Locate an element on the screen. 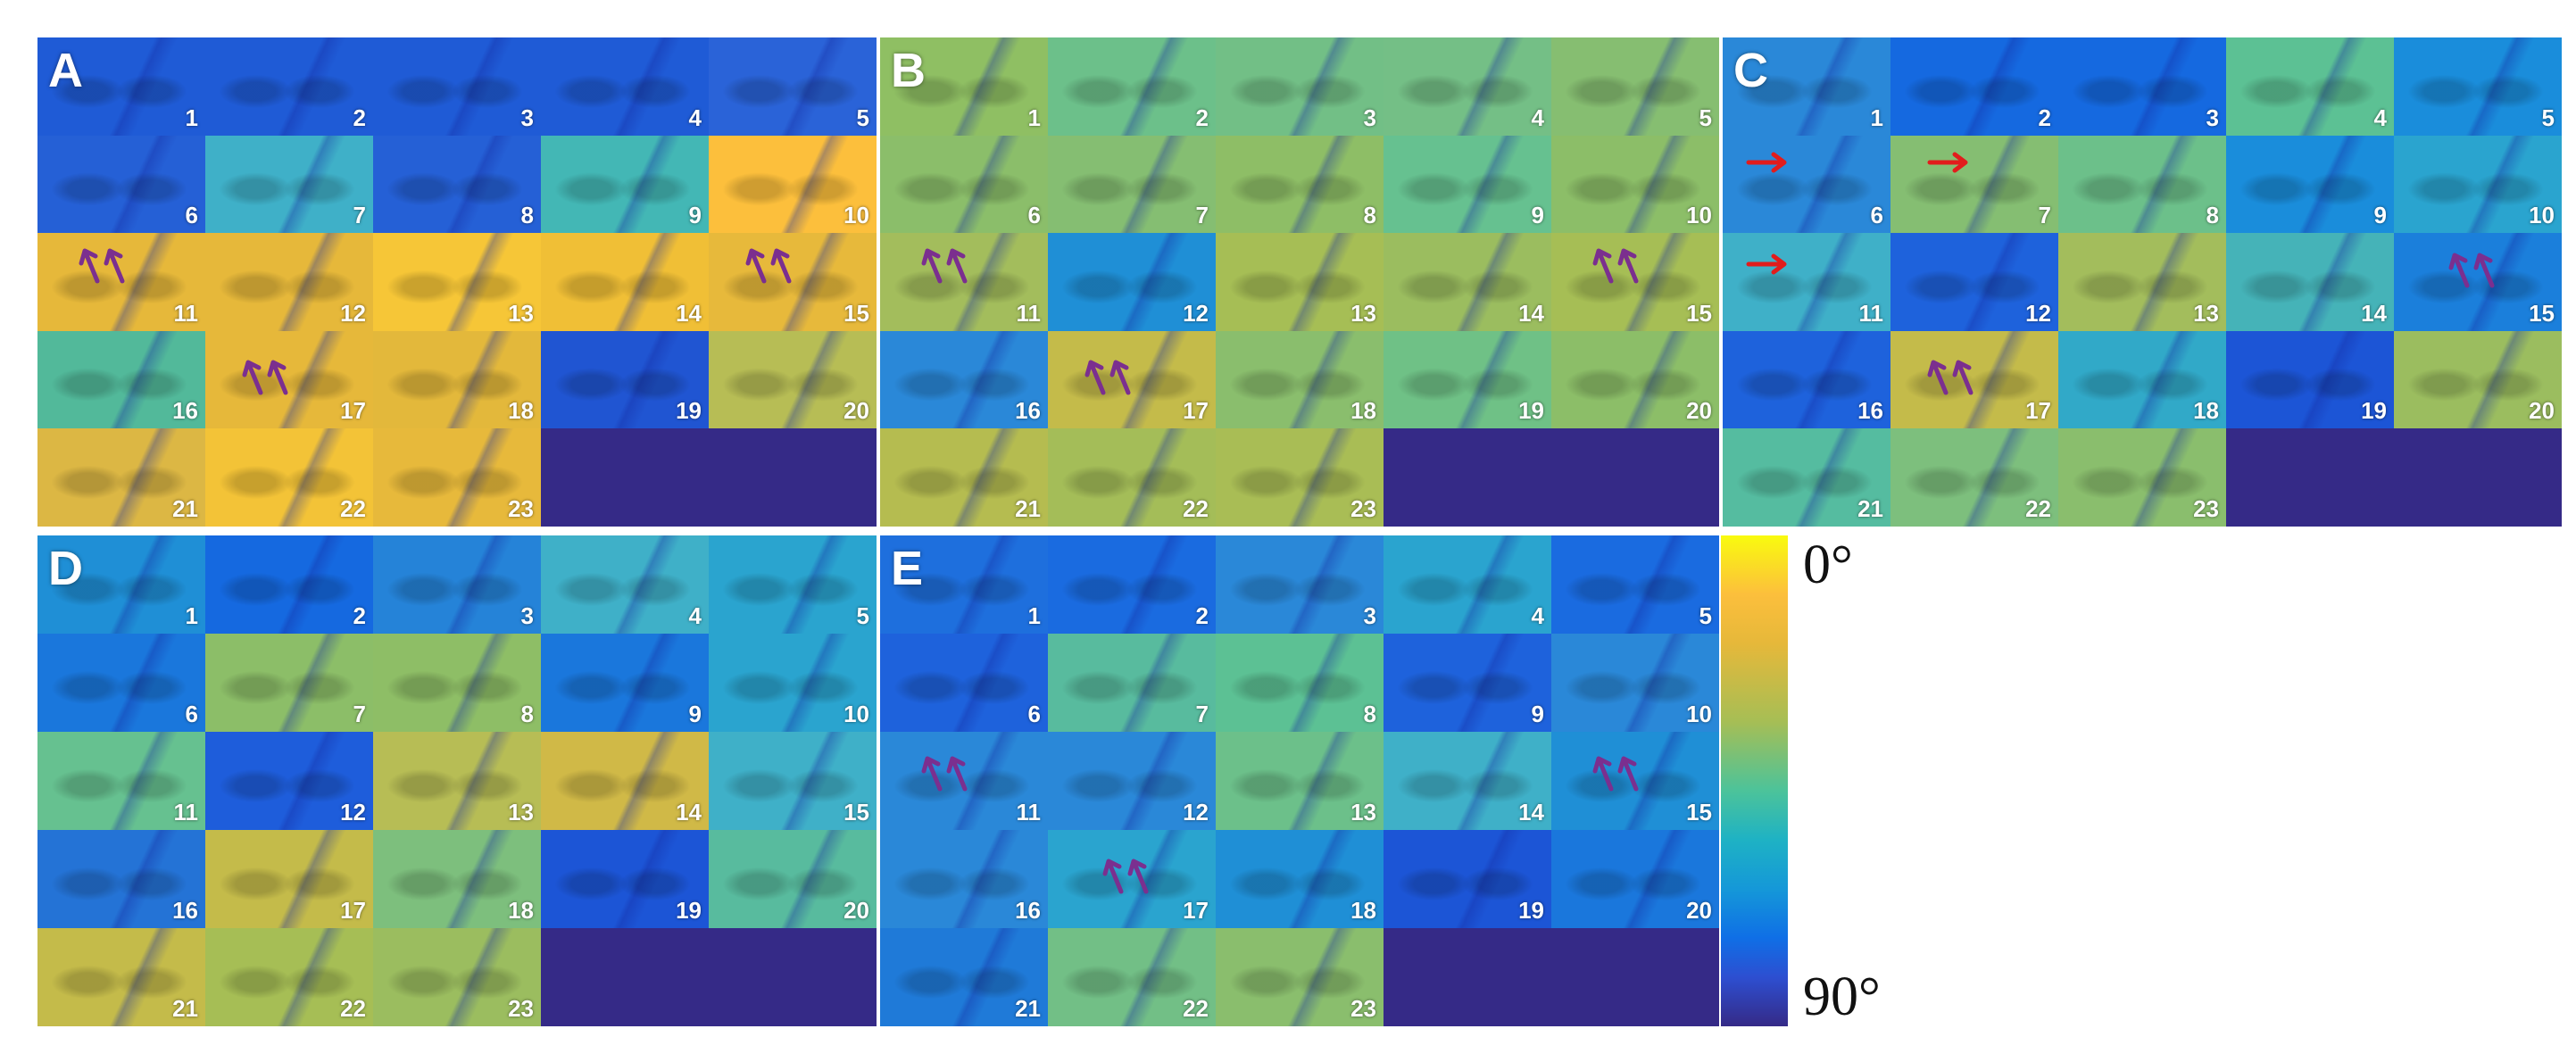 This screenshot has height=1062, width=2576. tile-number: 8 is located at coordinates (527, 714).